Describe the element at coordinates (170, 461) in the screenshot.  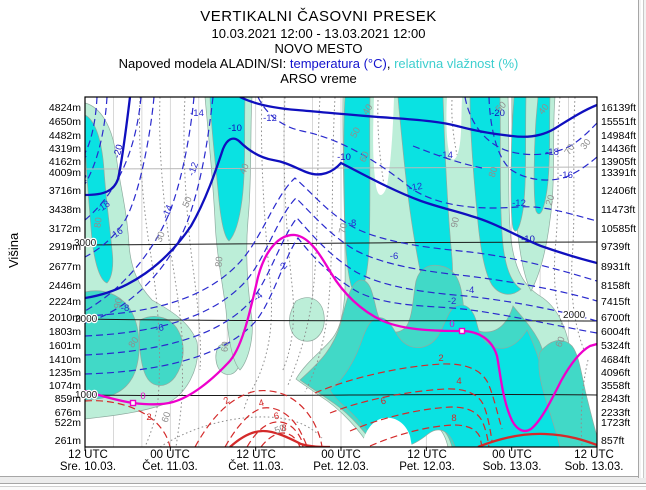
I see `x-tick: 00 UTC Čet. 11.03.` at that location.